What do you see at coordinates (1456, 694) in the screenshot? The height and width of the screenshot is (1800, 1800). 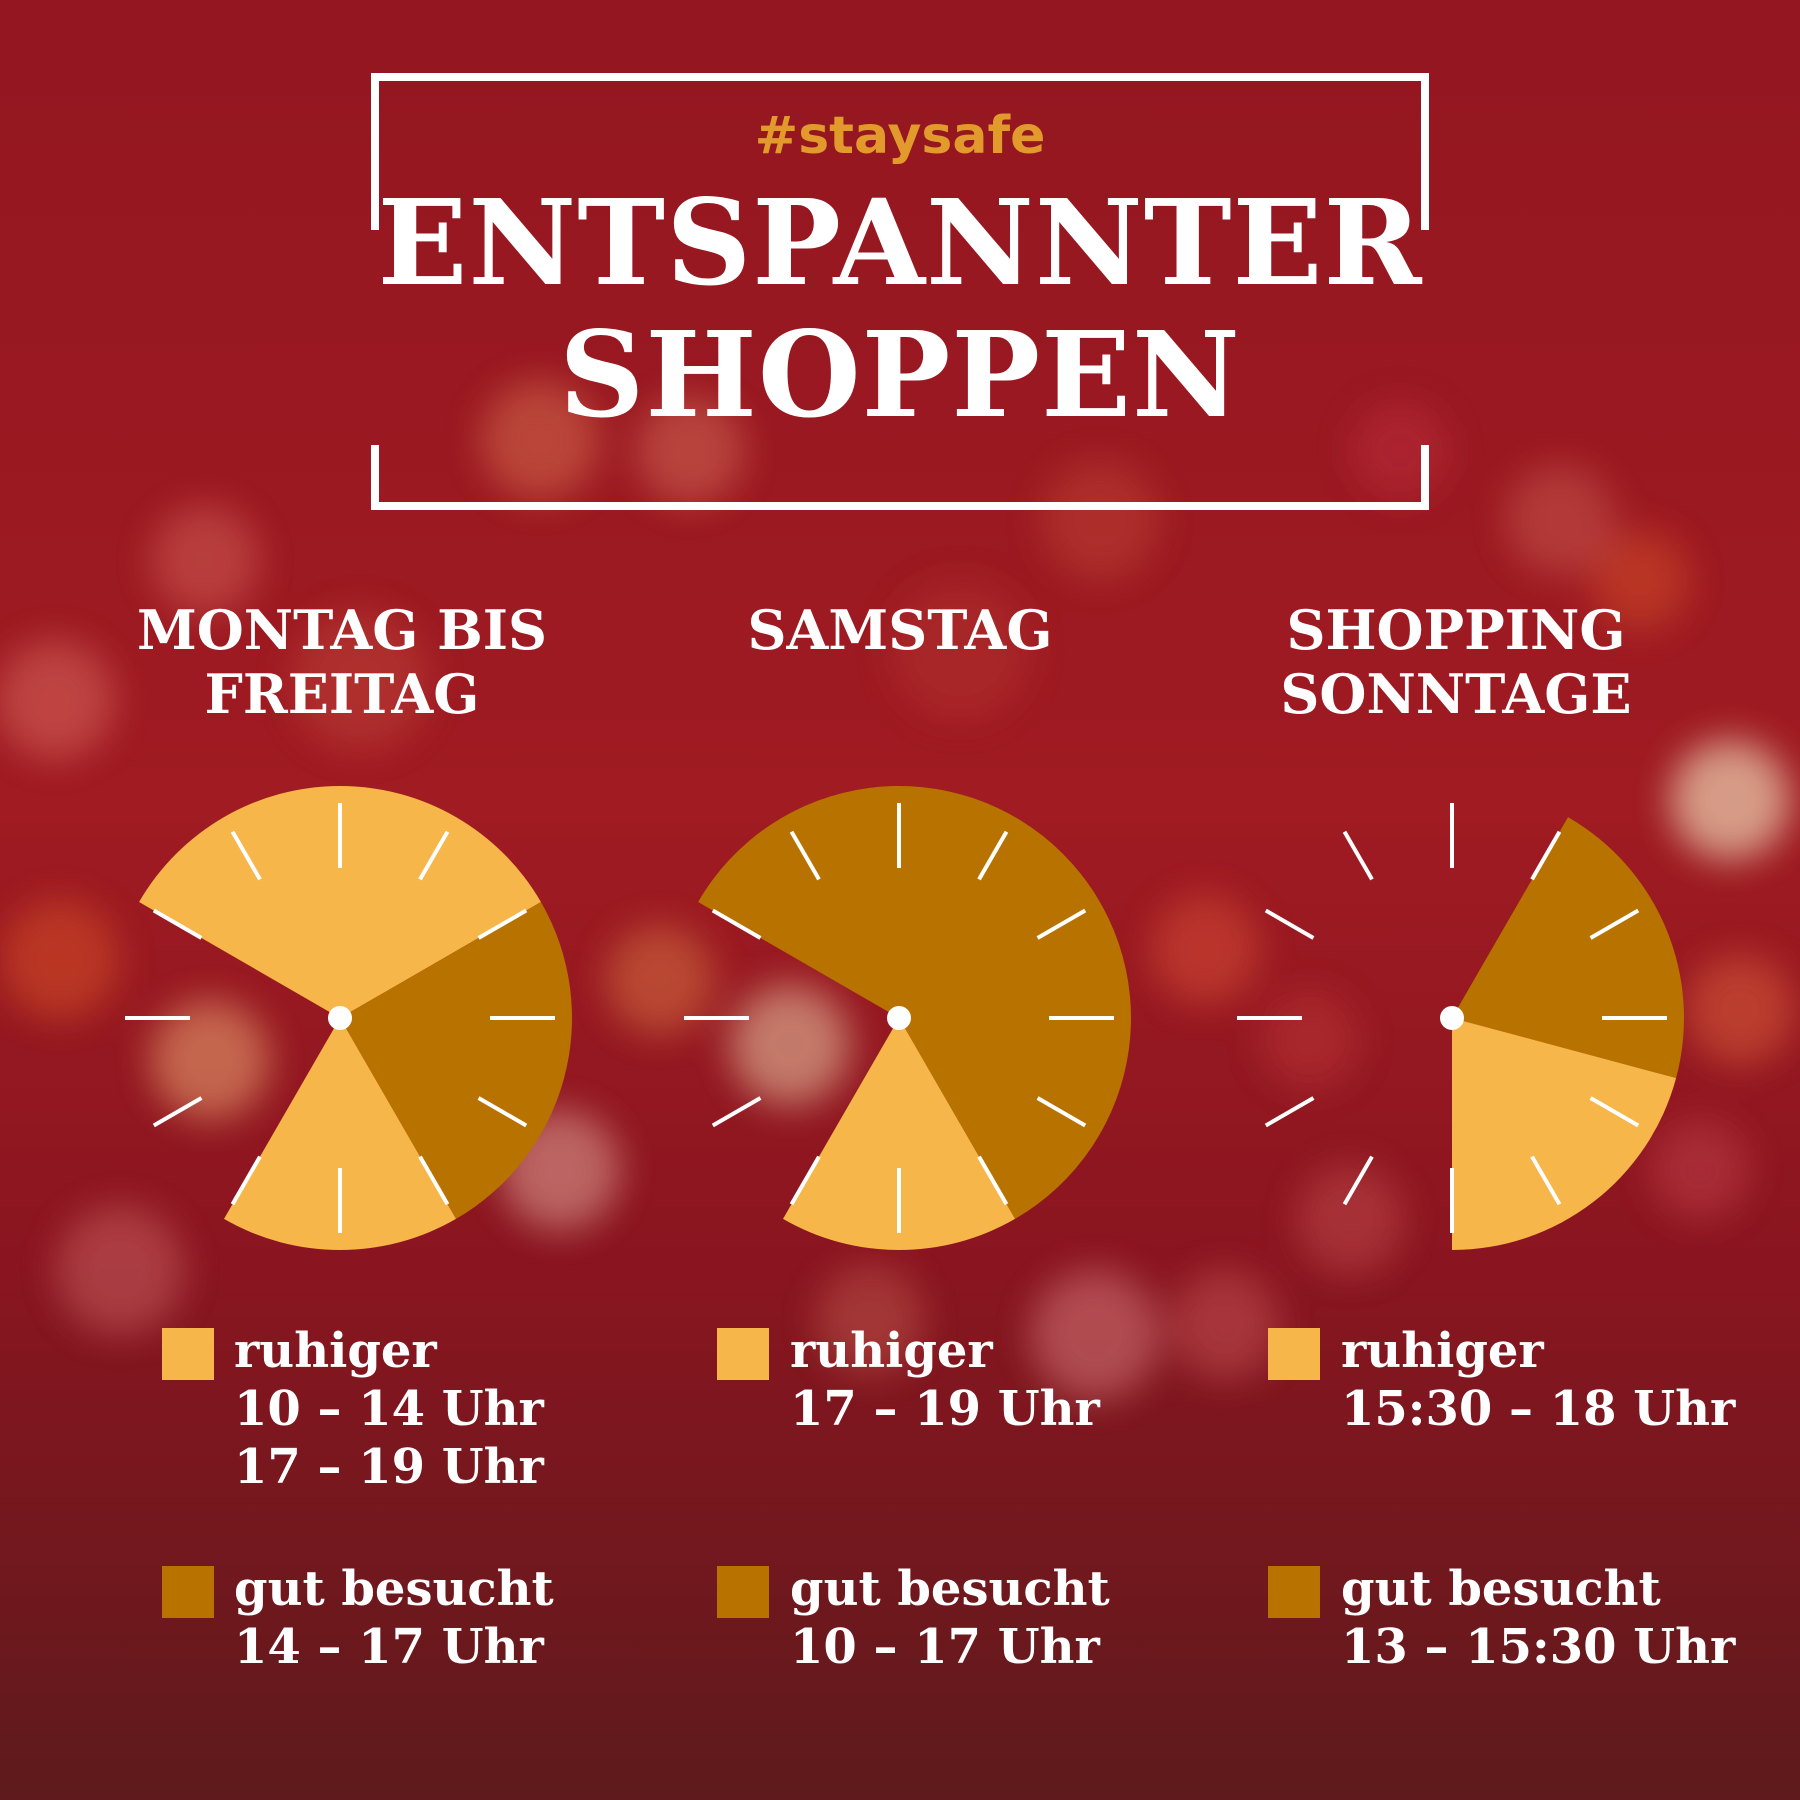 I see `day-title-line: SONNTAGE` at bounding box center [1456, 694].